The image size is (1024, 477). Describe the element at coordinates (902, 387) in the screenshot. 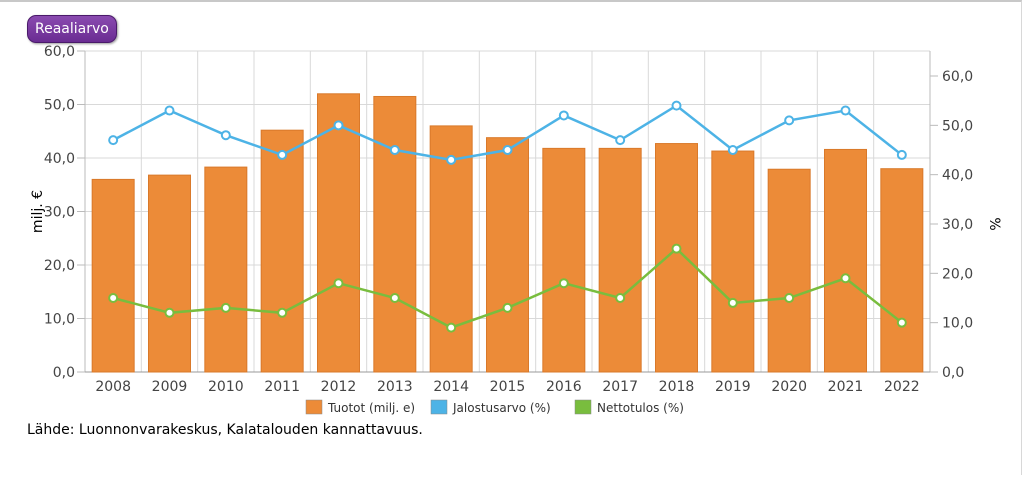

I see `x-tick-label: 2022` at that location.